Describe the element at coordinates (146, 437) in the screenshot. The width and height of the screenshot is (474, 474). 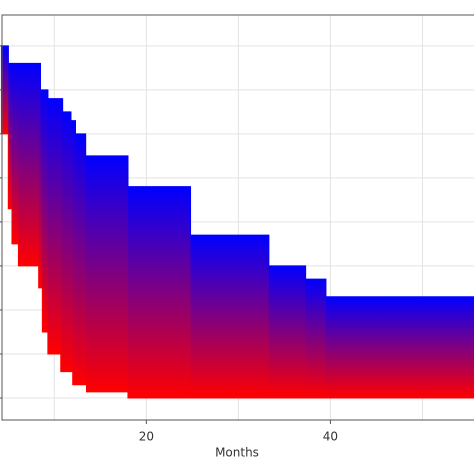
I see `x-tick-label: 20` at that location.